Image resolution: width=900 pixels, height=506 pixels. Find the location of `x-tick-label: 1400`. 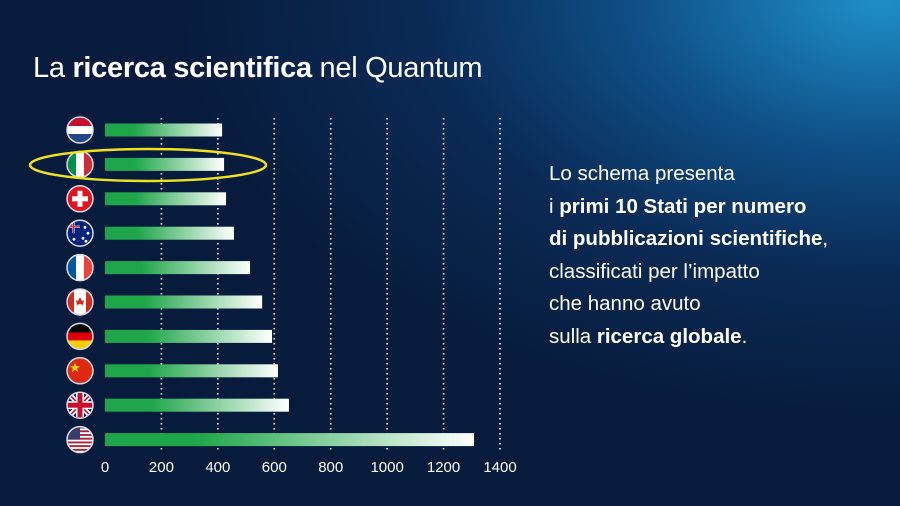

x-tick-label: 1400 is located at coordinates (499, 467).